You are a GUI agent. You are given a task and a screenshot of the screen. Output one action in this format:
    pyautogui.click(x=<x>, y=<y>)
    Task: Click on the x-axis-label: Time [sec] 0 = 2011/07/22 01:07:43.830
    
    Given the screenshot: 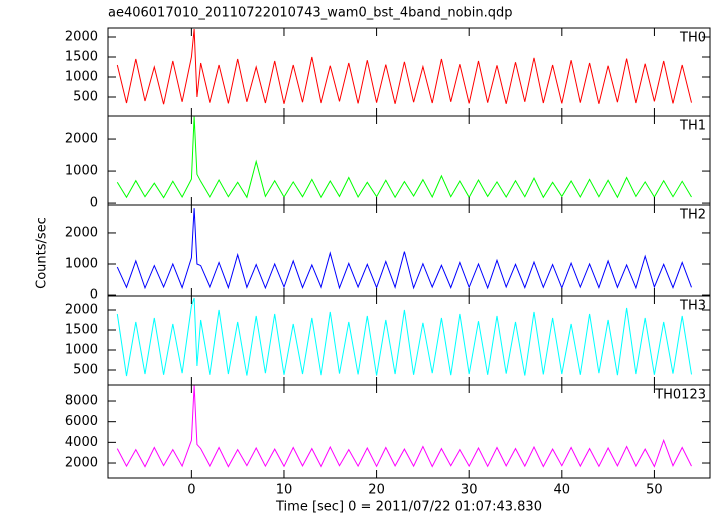 What is the action you would take?
    pyautogui.click(x=408, y=507)
    